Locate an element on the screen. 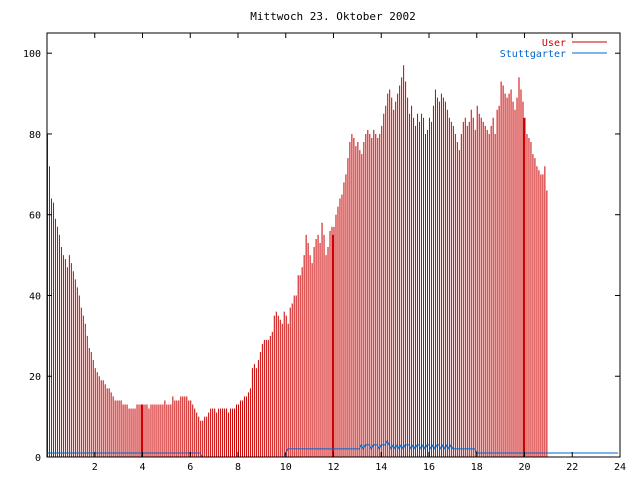 The width and height of the screenshot is (640, 480). y-tick-label: 100 is located at coordinates (32, 54).